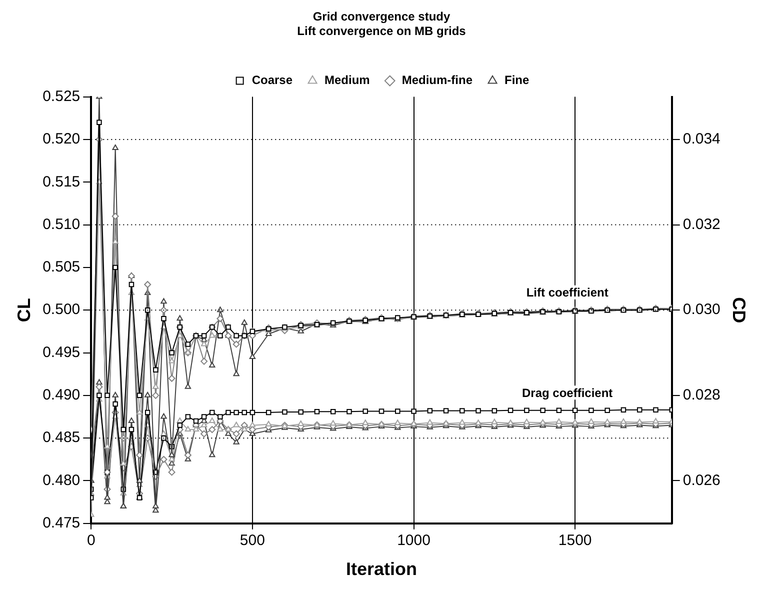 Image resolution: width=763 pixels, height=595 pixels. What do you see at coordinates (701, 395) in the screenshot?
I see `y2-tick-label: 0.028` at bounding box center [701, 395].